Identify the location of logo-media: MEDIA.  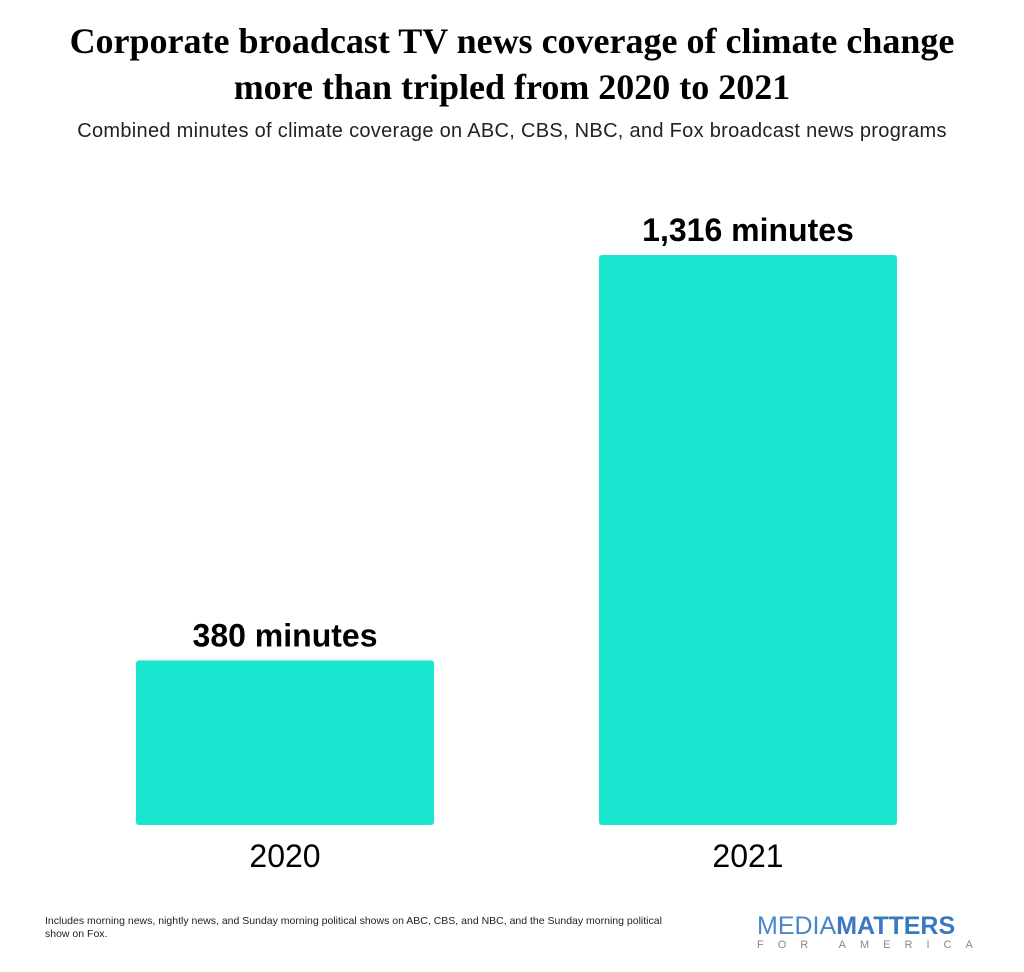
(797, 926).